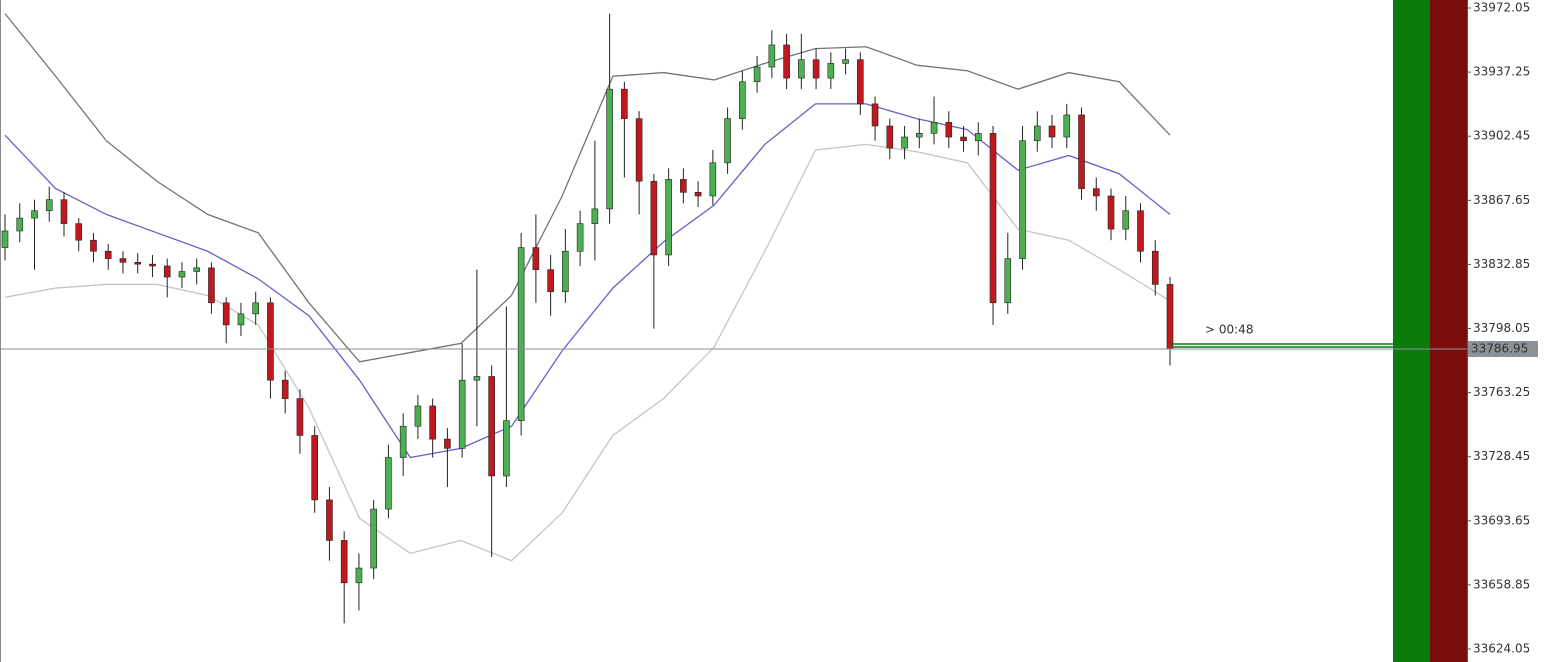  Describe the element at coordinates (1501, 72) in the screenshot. I see `y-tick-label: 33937.25` at that location.